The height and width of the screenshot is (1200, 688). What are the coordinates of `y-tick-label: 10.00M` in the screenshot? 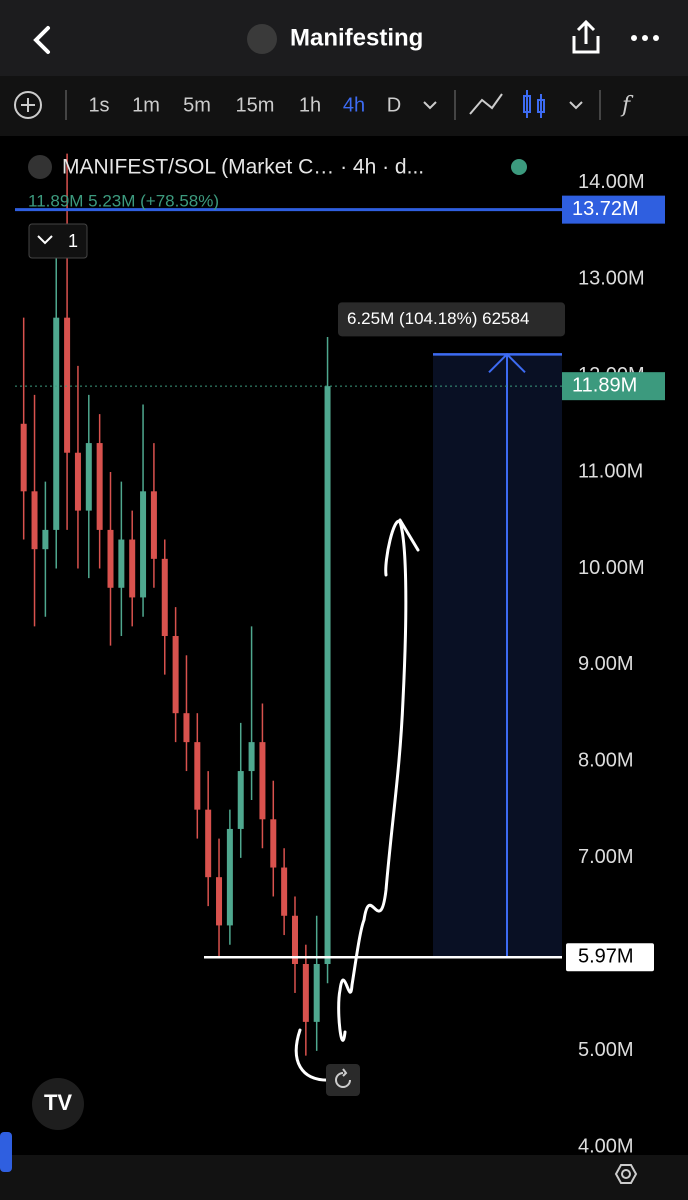 It's located at (611, 568).